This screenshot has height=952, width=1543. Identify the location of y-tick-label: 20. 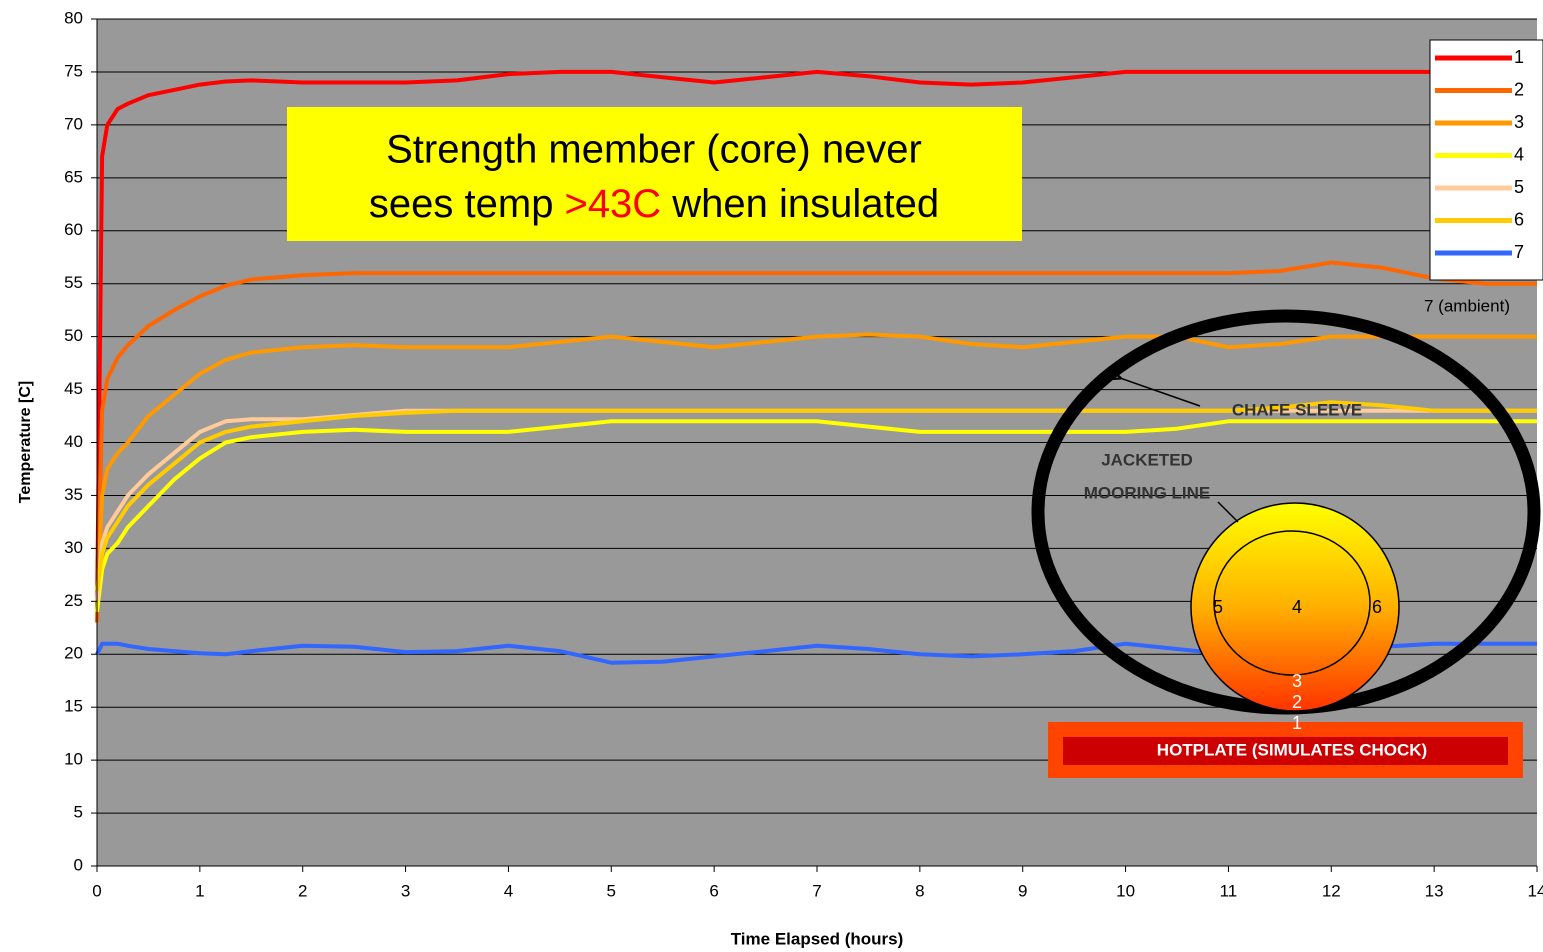
(73, 653).